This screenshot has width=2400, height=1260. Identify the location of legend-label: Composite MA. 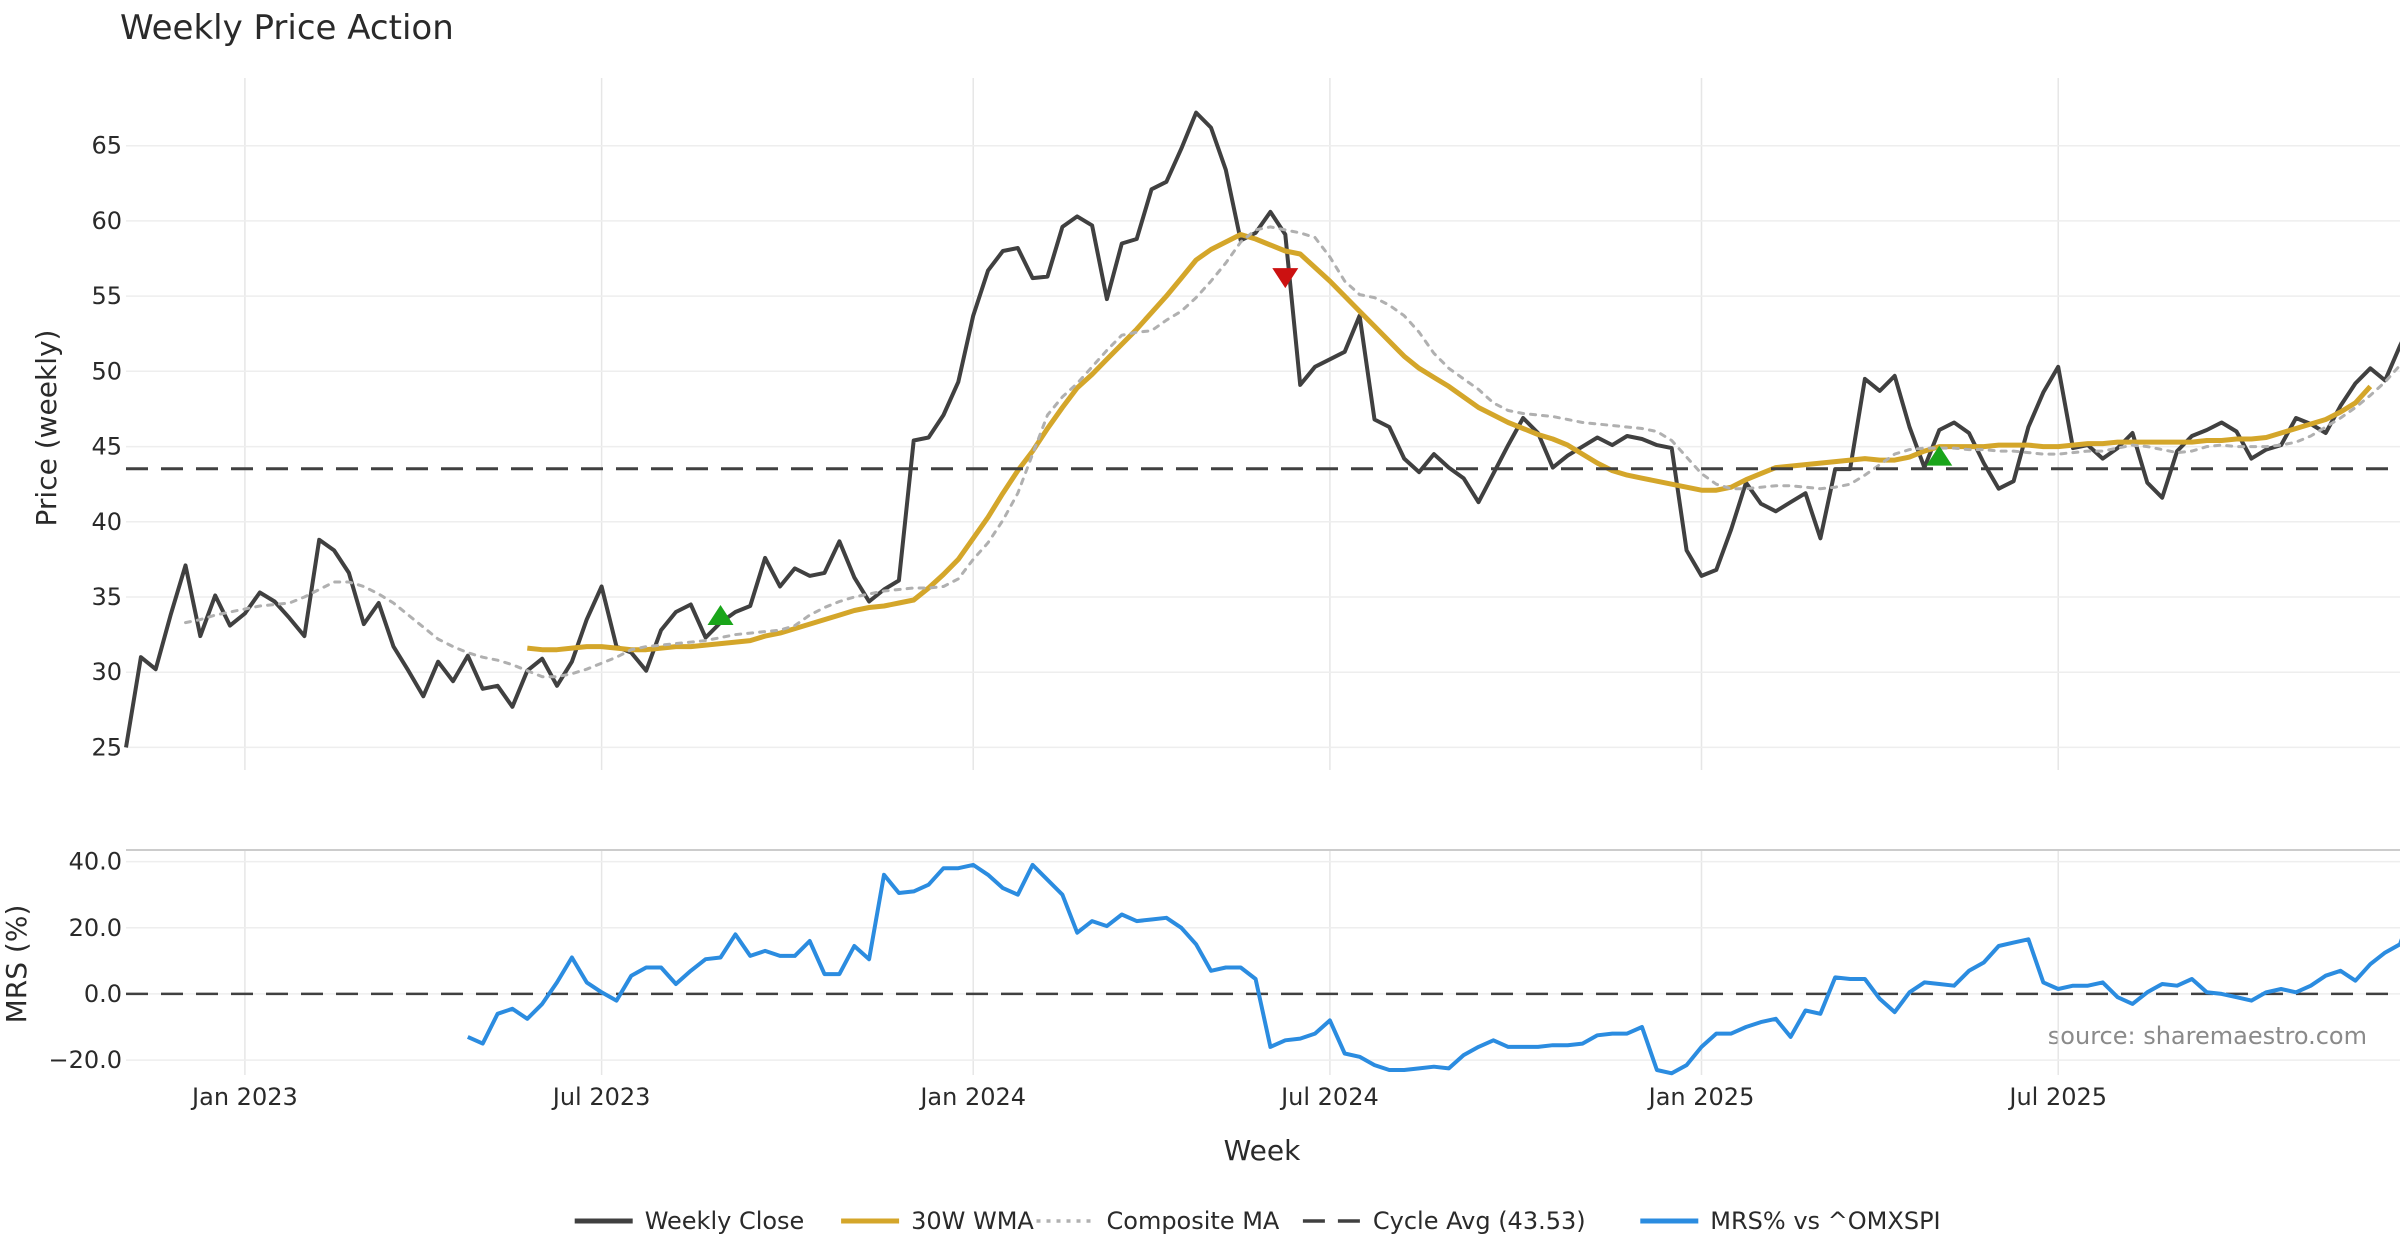
(1193, 1221).